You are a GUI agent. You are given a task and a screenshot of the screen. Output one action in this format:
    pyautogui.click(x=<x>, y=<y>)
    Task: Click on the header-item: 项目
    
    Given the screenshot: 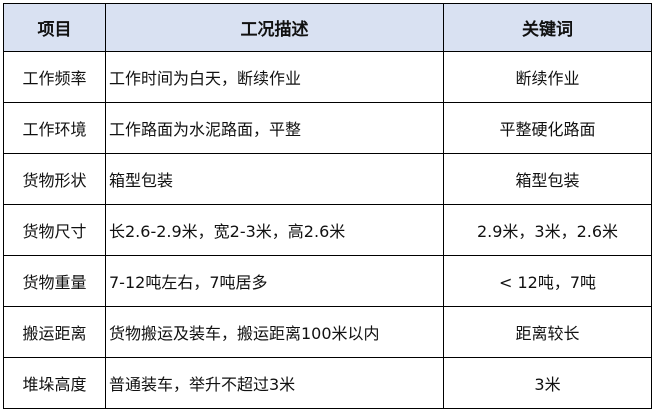 What is the action you would take?
    pyautogui.click(x=54, y=27)
    